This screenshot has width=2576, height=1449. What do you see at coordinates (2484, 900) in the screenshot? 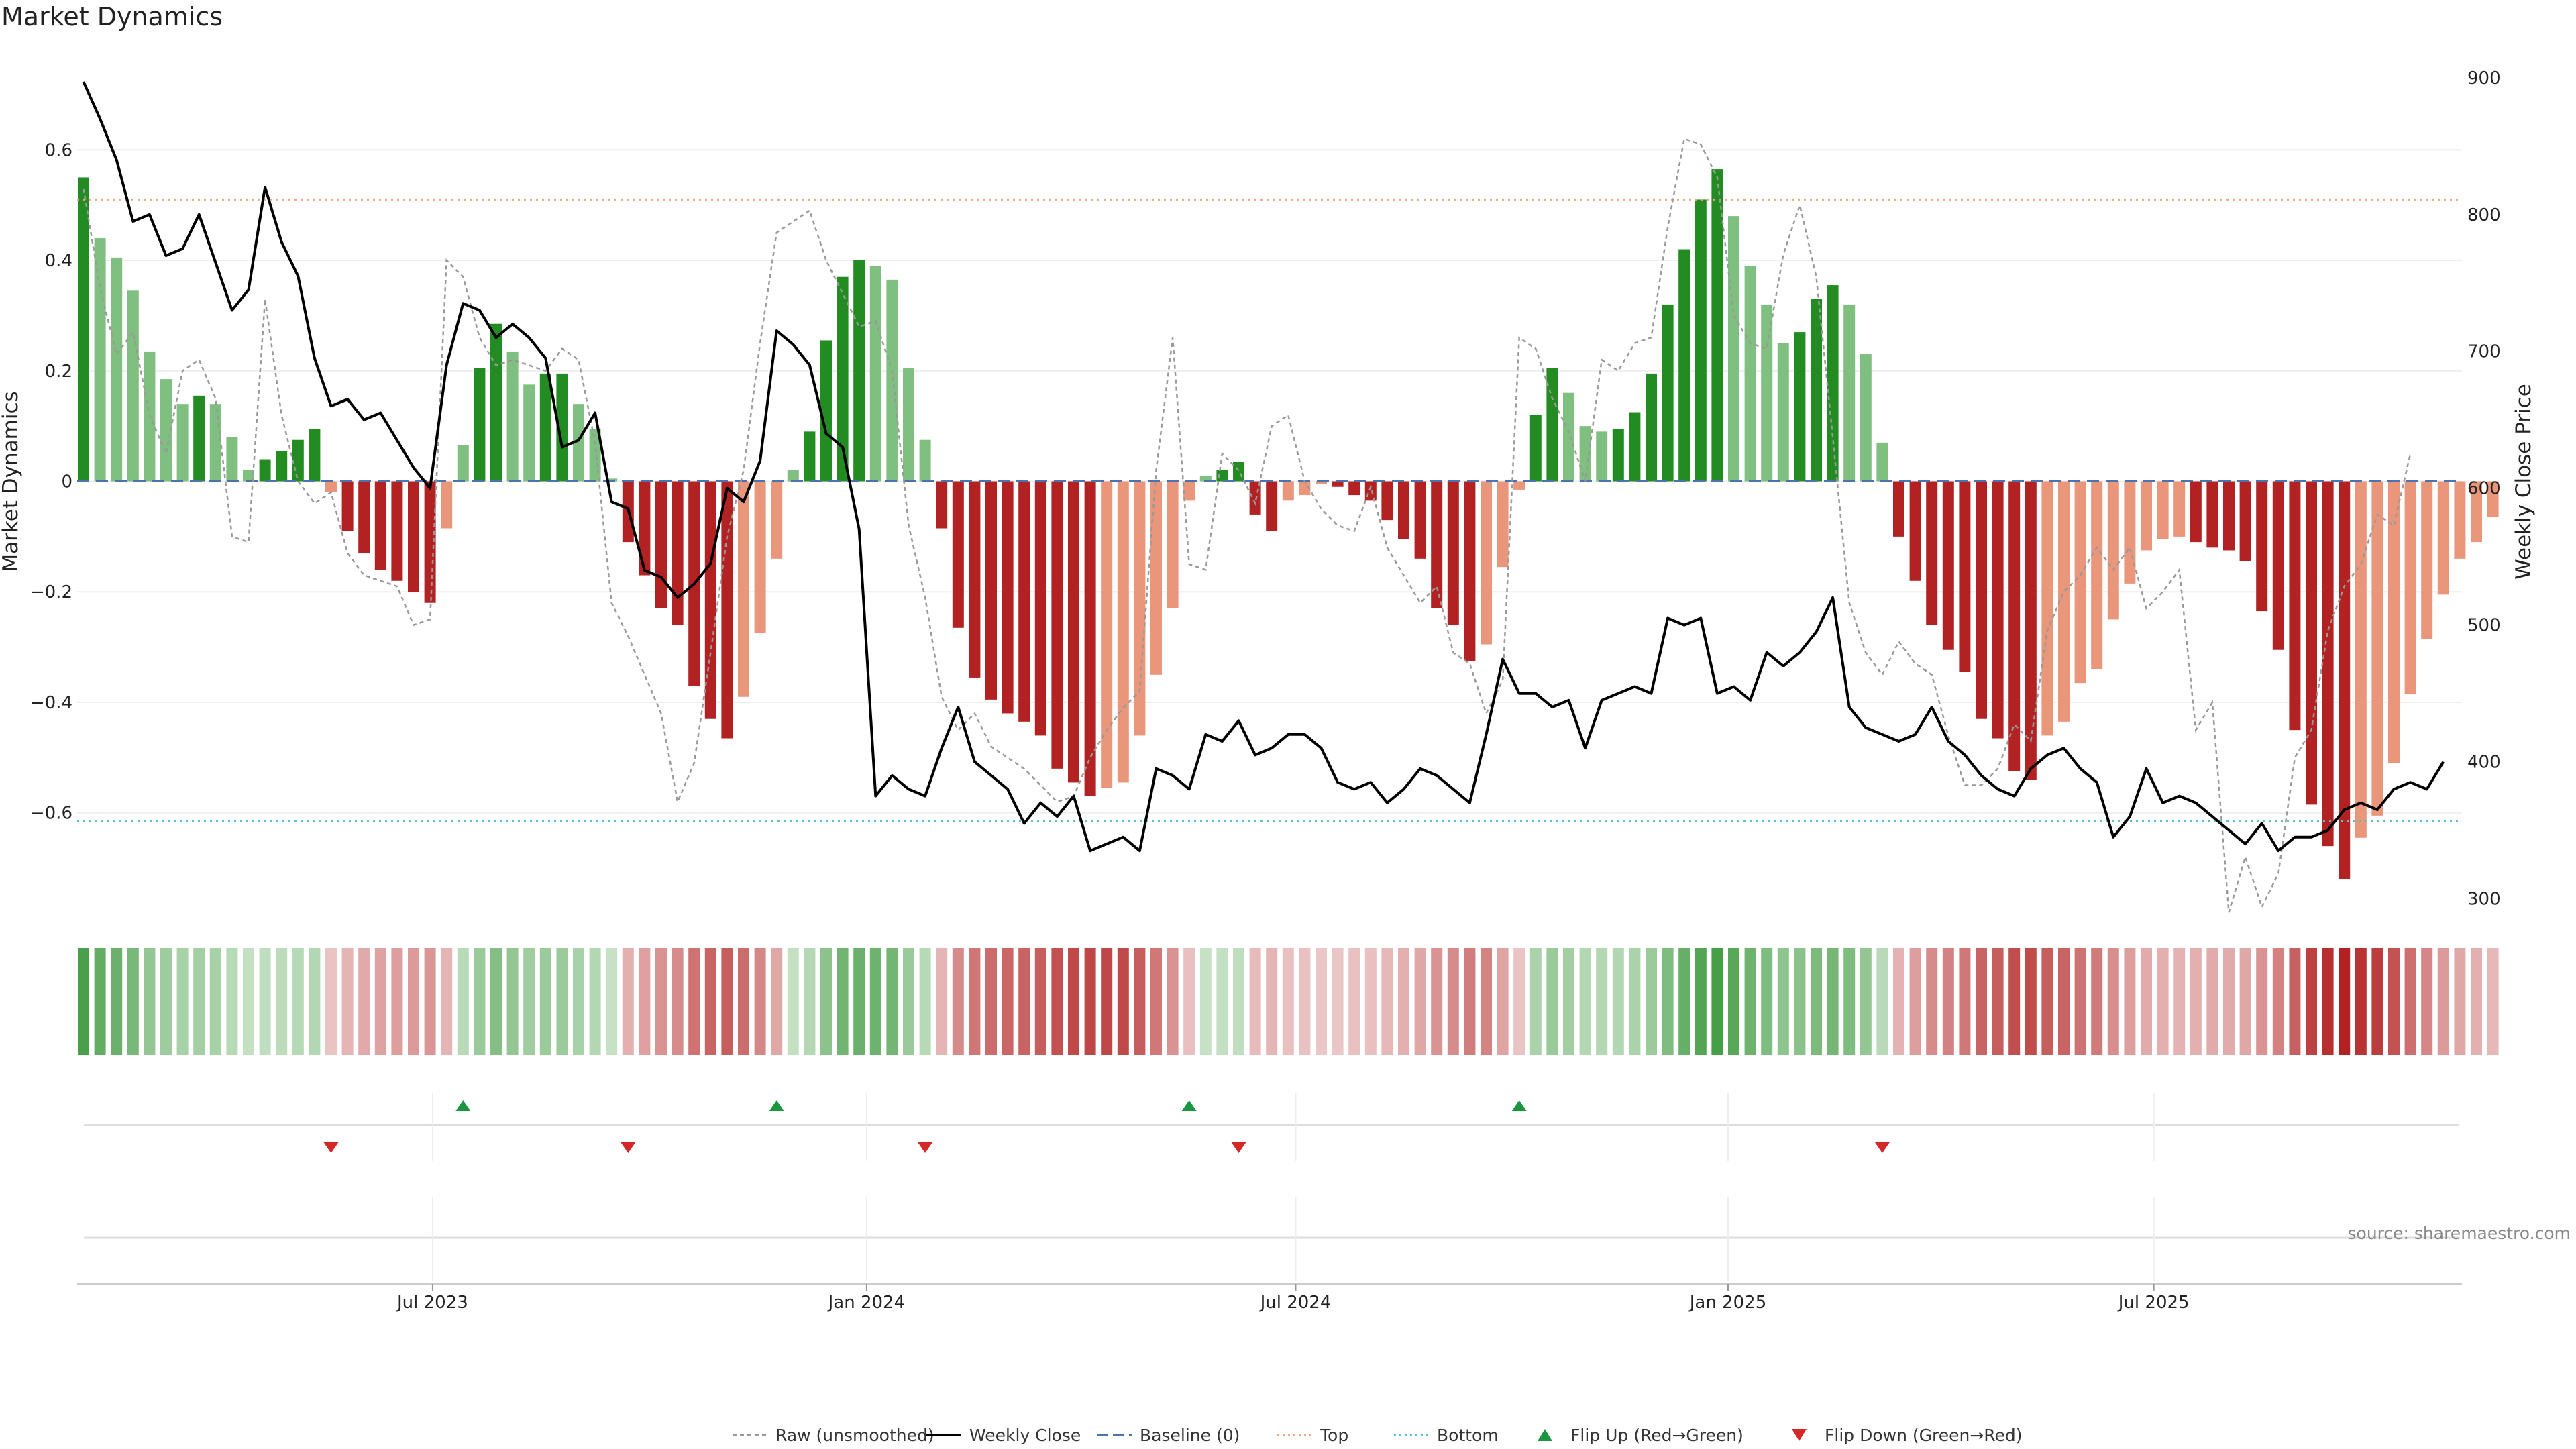
I see `y-right-tick-label: 300` at bounding box center [2484, 900].